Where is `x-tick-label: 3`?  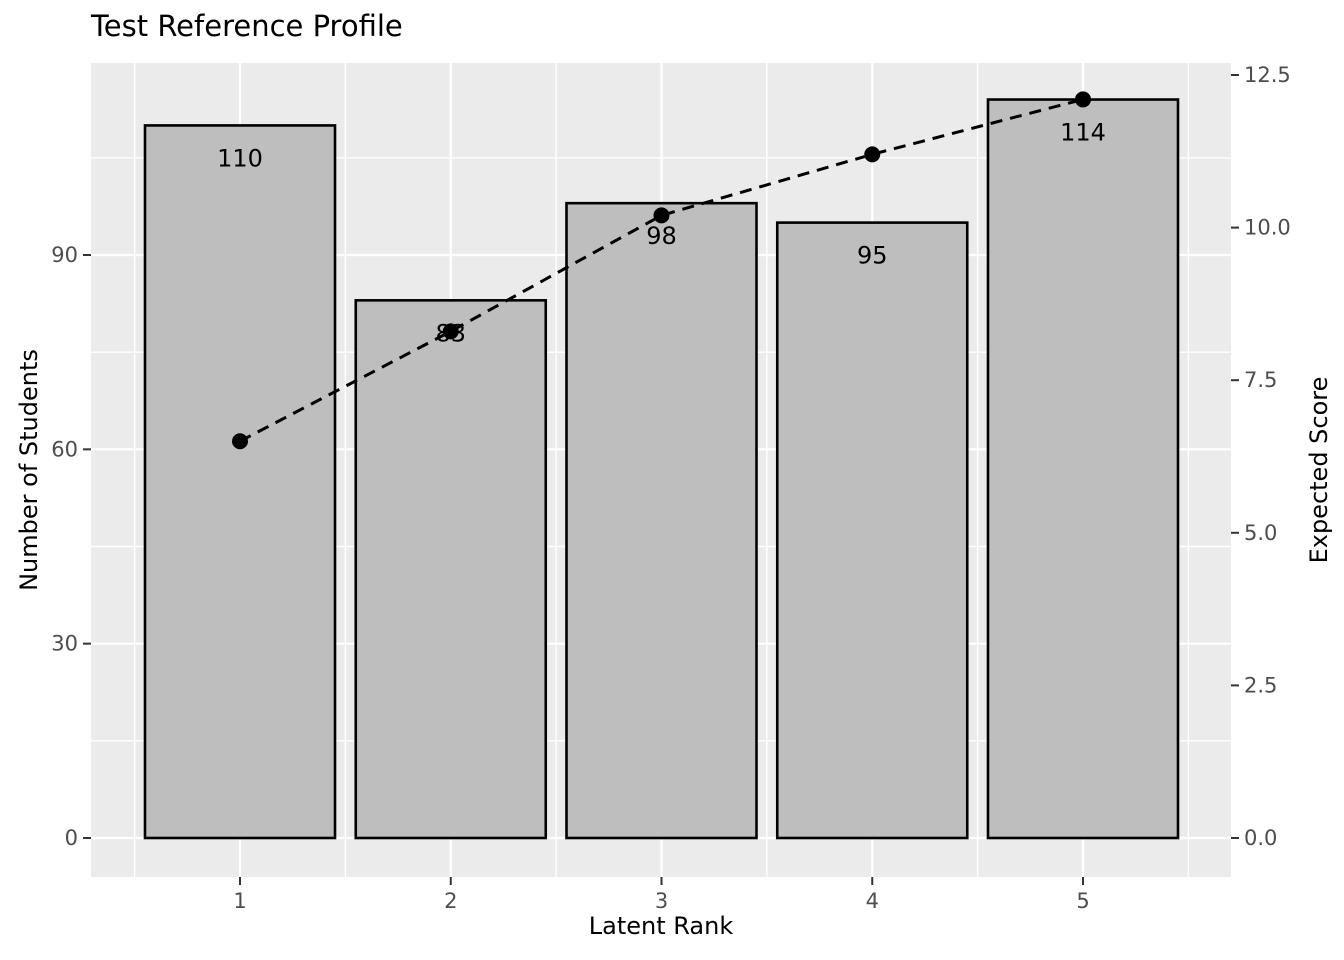 x-tick-label: 3 is located at coordinates (661, 901).